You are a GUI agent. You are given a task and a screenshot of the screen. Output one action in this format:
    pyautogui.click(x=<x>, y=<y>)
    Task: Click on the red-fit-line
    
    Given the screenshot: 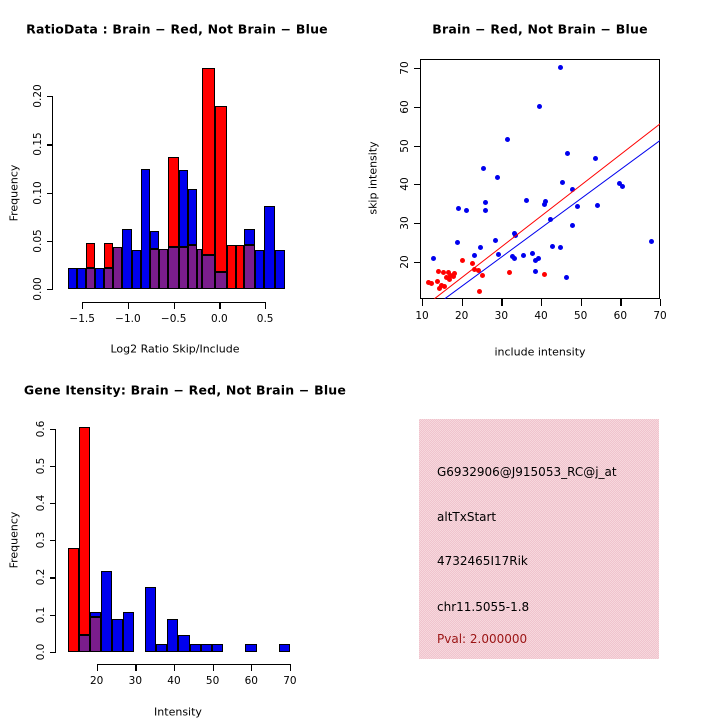 What is the action you would take?
    pyautogui.click(x=546, y=210)
    